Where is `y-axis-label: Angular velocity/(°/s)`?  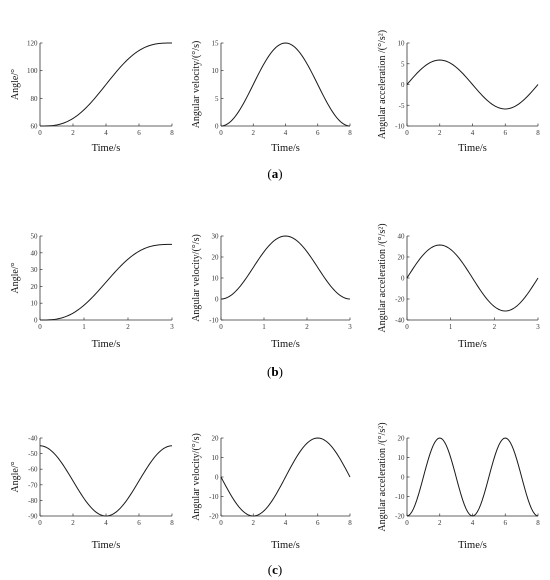 y-axis-label: Angular velocity/(°/s) is located at coordinates (196, 278).